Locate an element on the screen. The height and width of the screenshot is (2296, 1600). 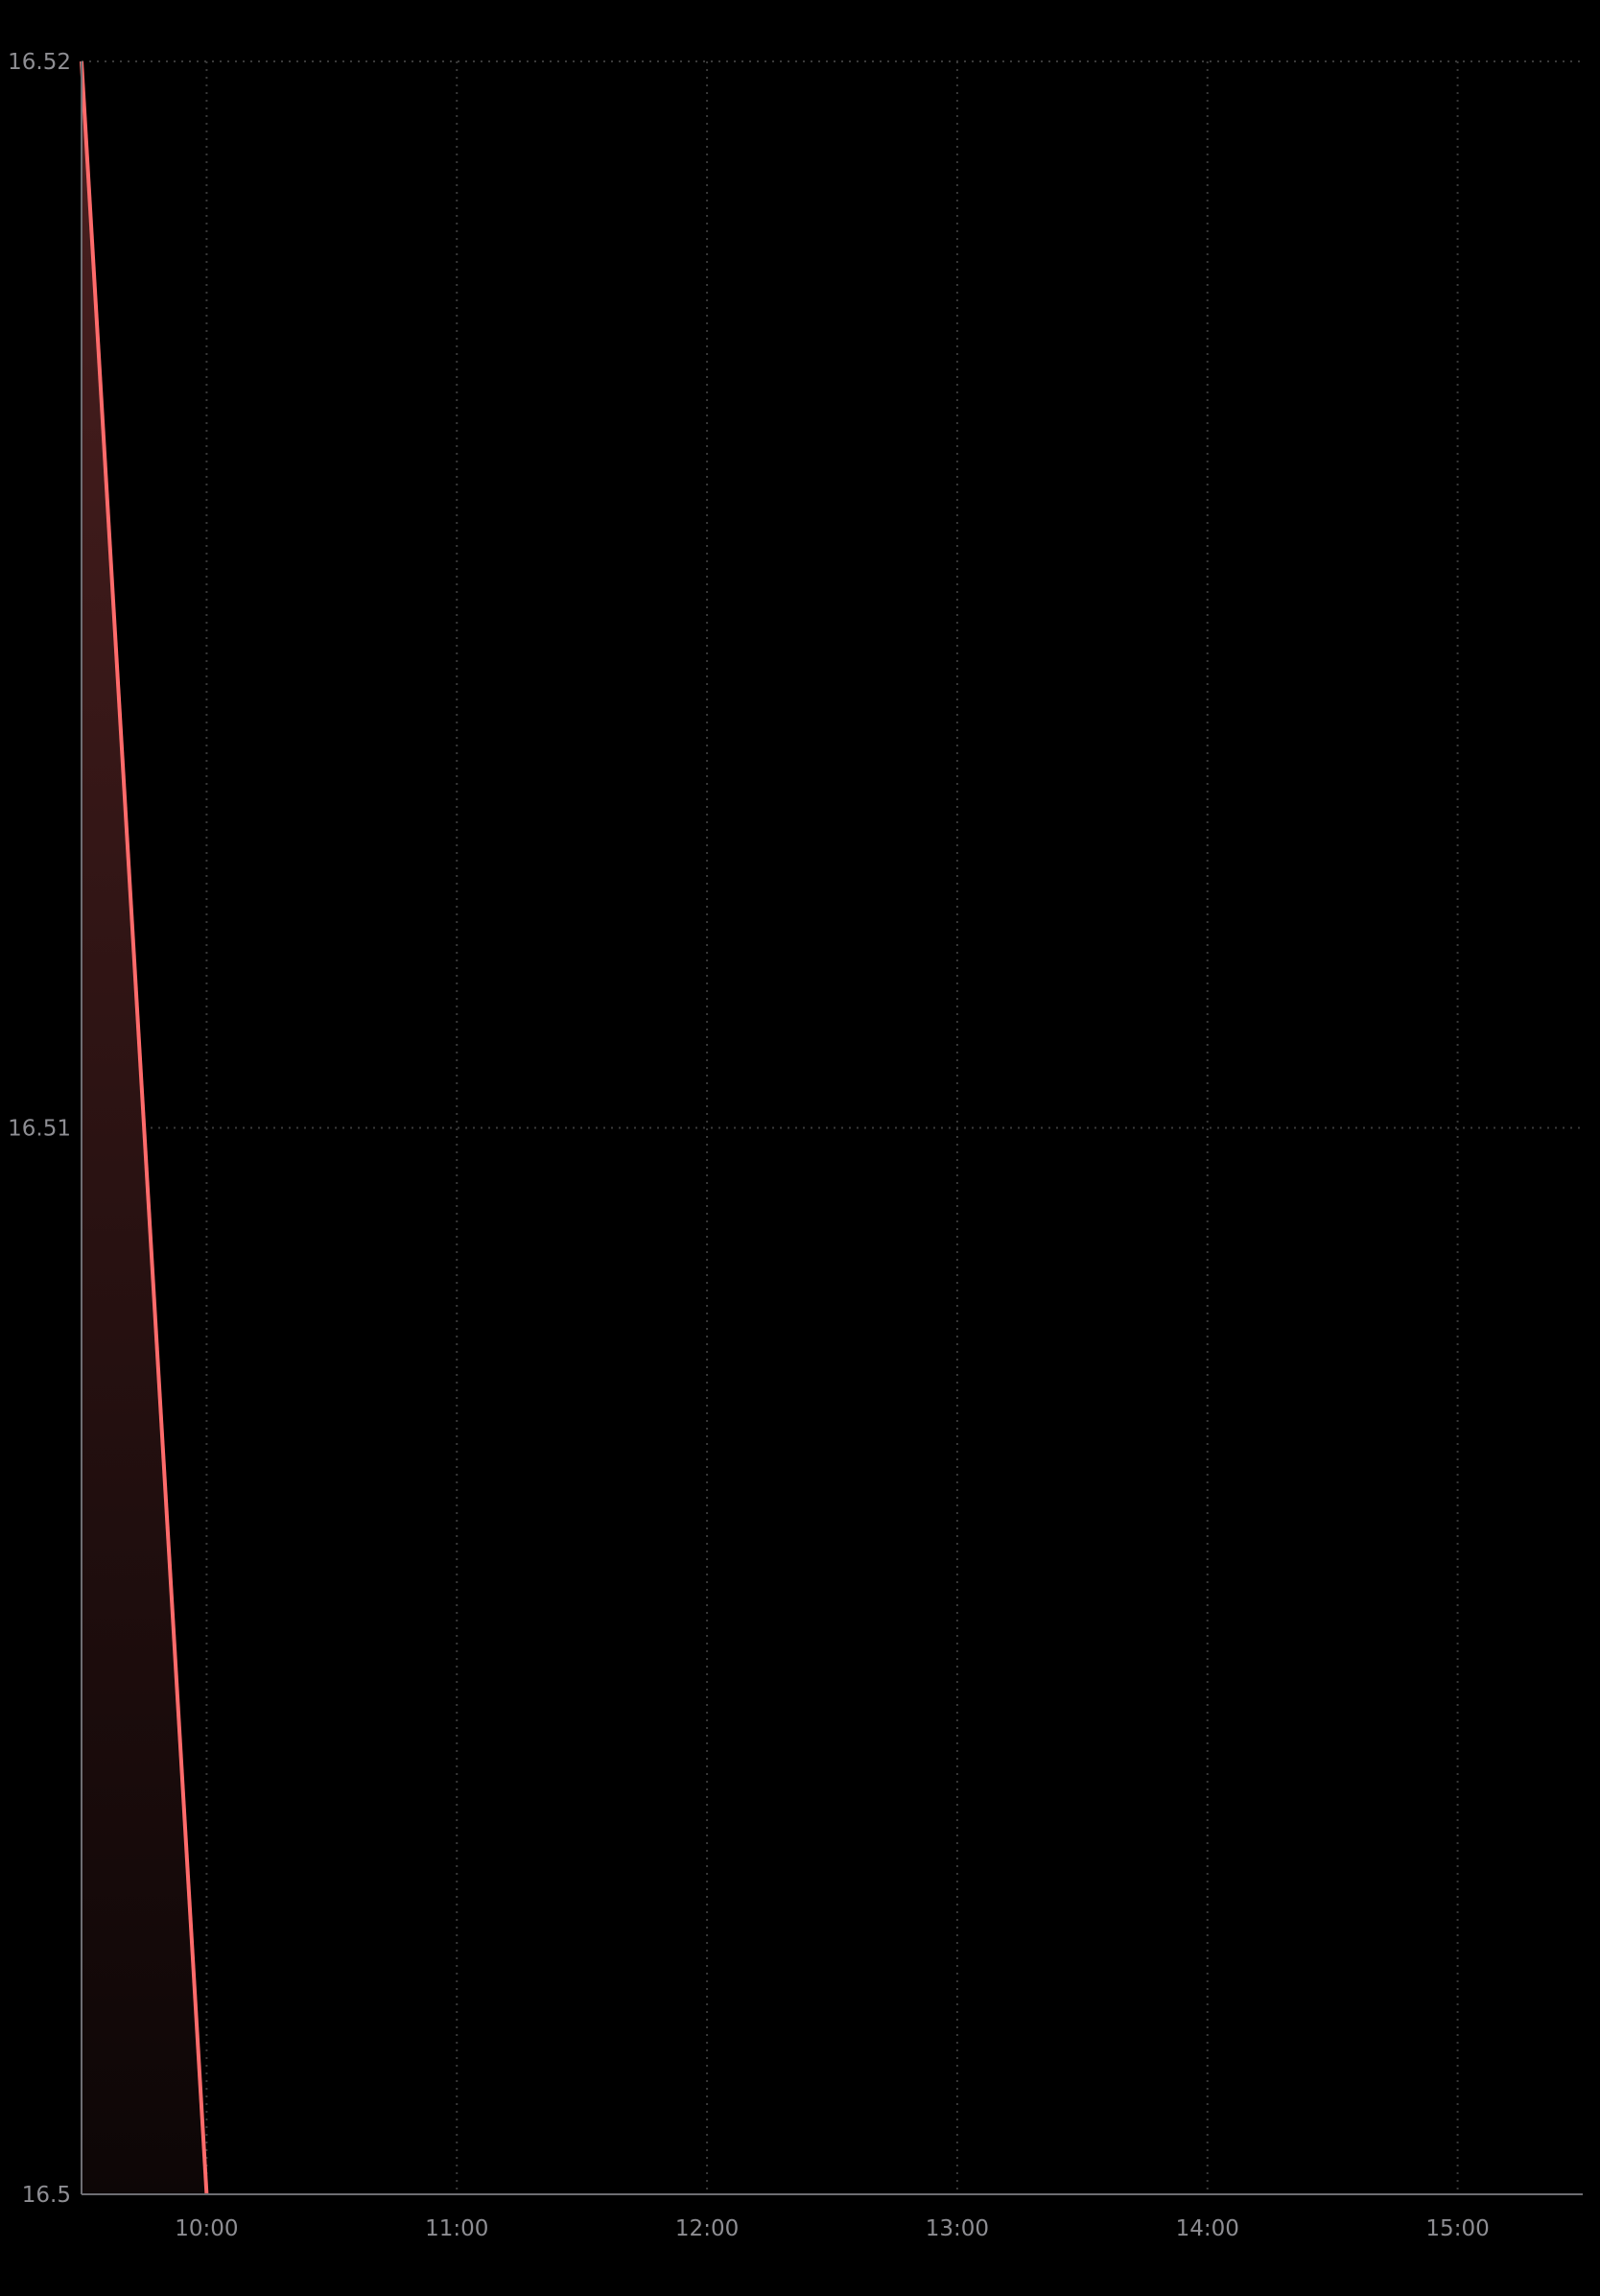
x-tick-label: 10:00 is located at coordinates (206, 2228).